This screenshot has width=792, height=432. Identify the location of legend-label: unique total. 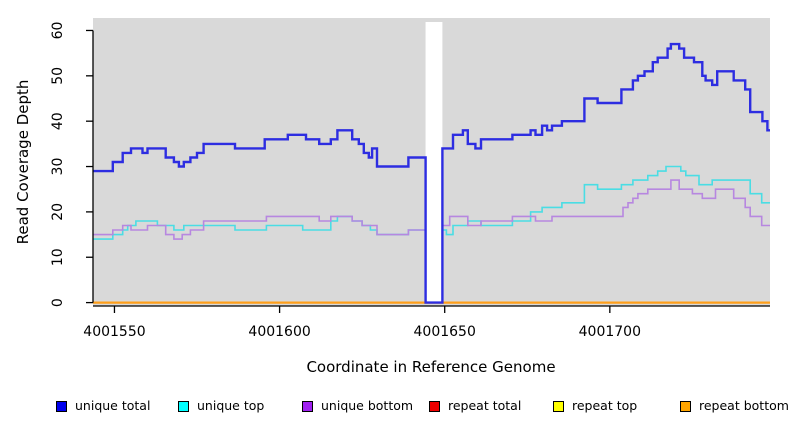
(113, 405).